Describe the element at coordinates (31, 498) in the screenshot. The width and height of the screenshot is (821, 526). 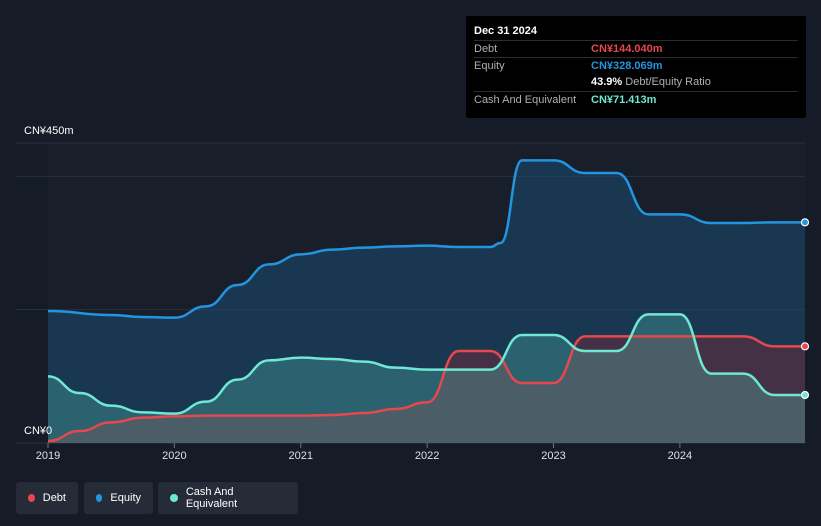
I see `debt-dot-icon` at that location.